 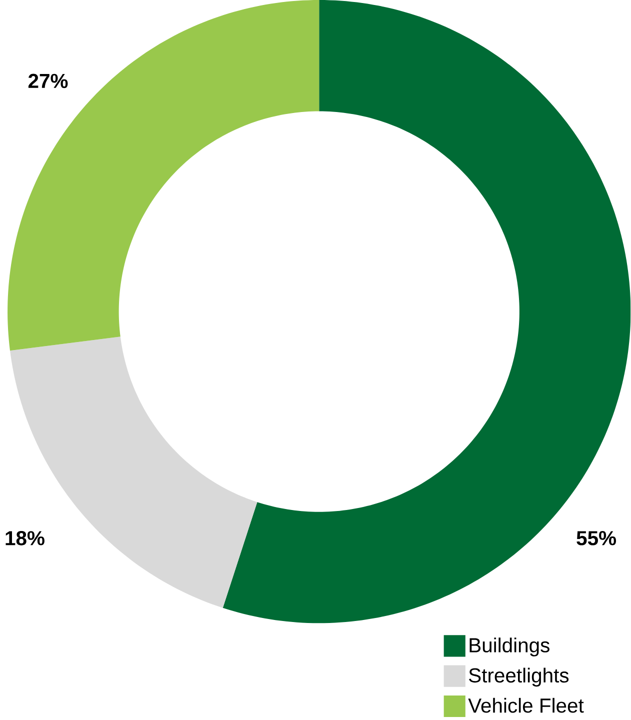 What do you see at coordinates (510, 647) in the screenshot?
I see `legend-label: Buildings` at bounding box center [510, 647].